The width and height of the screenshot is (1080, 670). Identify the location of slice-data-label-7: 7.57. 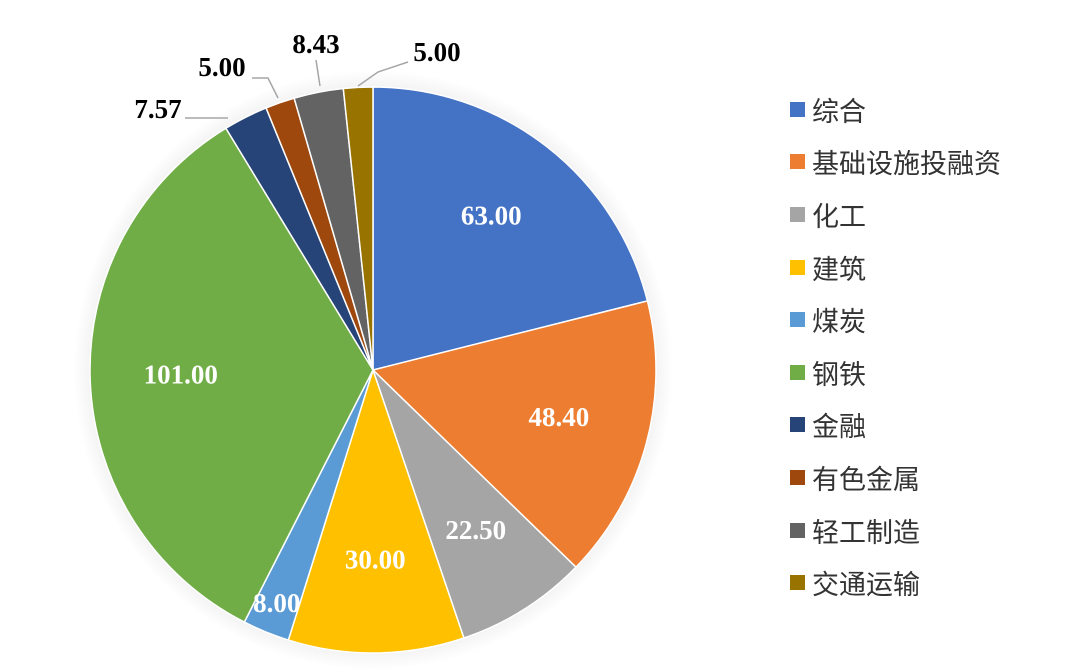
(157, 109).